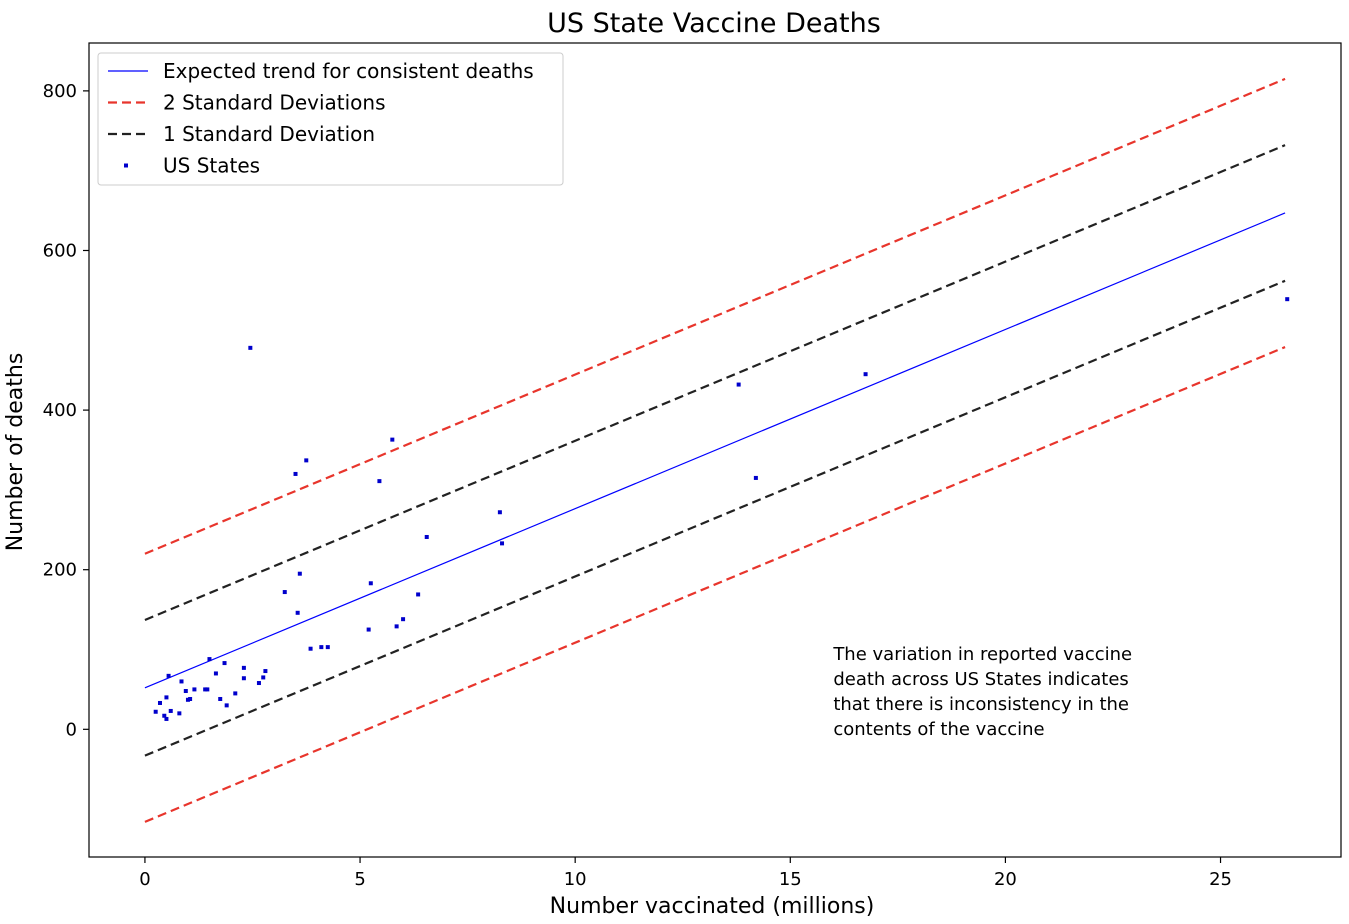 The image size is (1349, 924). What do you see at coordinates (60, 410) in the screenshot?
I see `y-tick-label: 400` at bounding box center [60, 410].